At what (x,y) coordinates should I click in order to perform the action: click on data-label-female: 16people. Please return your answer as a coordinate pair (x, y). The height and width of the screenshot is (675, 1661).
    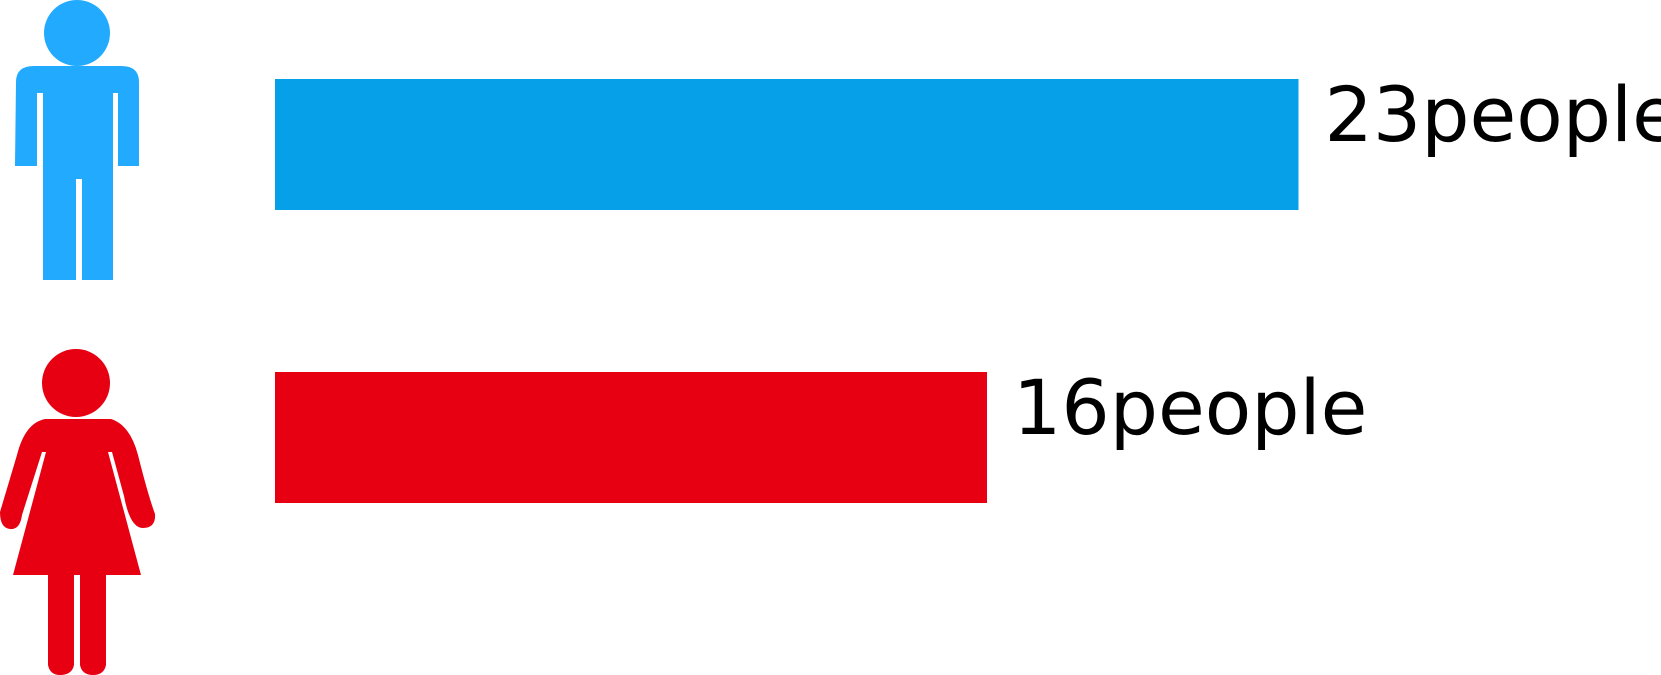
    Looking at the image, I should click on (1190, 407).